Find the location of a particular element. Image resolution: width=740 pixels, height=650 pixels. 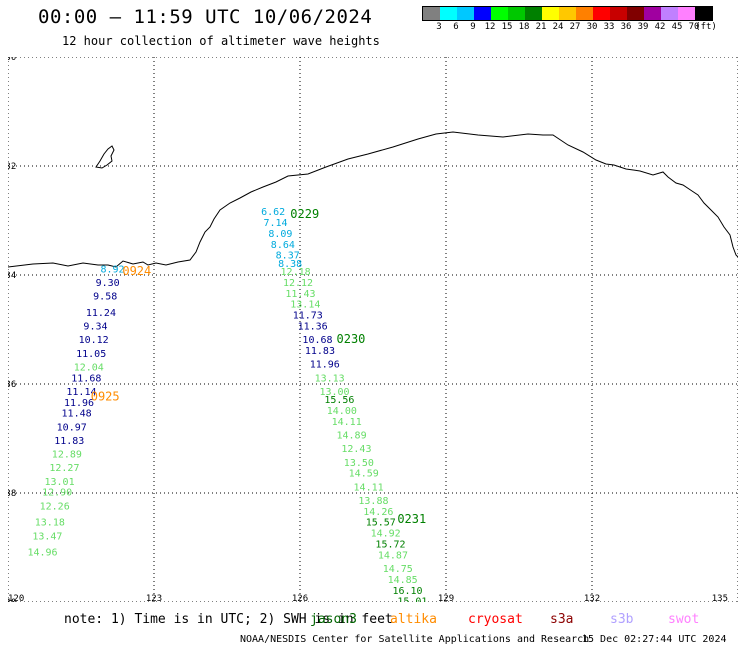

swh-value-label: 13.47 is located at coordinates (47, 536).